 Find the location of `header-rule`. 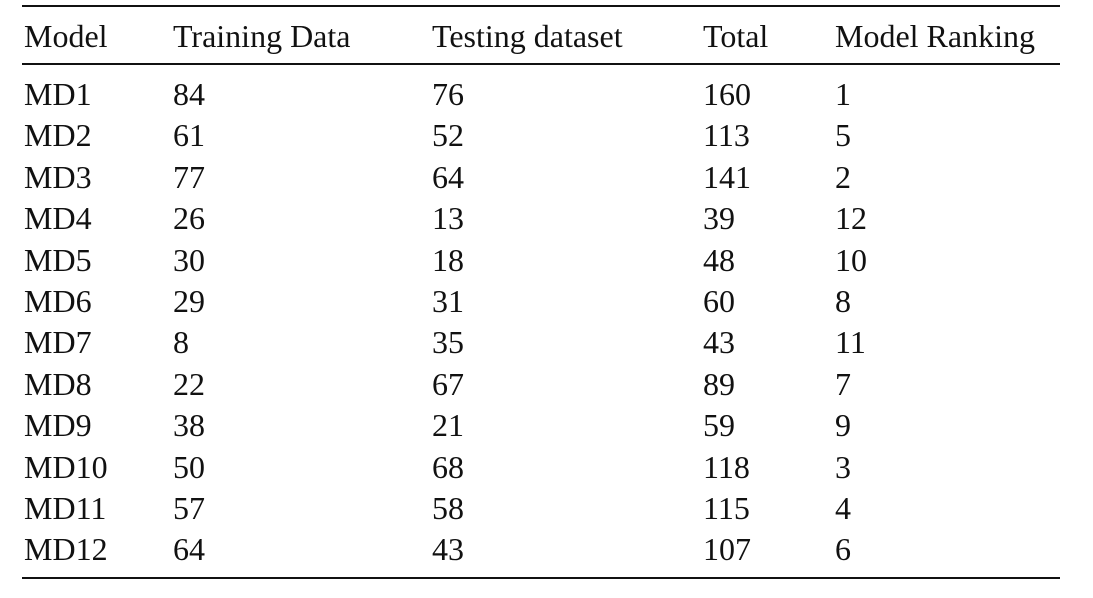

header-rule is located at coordinates (541, 64).